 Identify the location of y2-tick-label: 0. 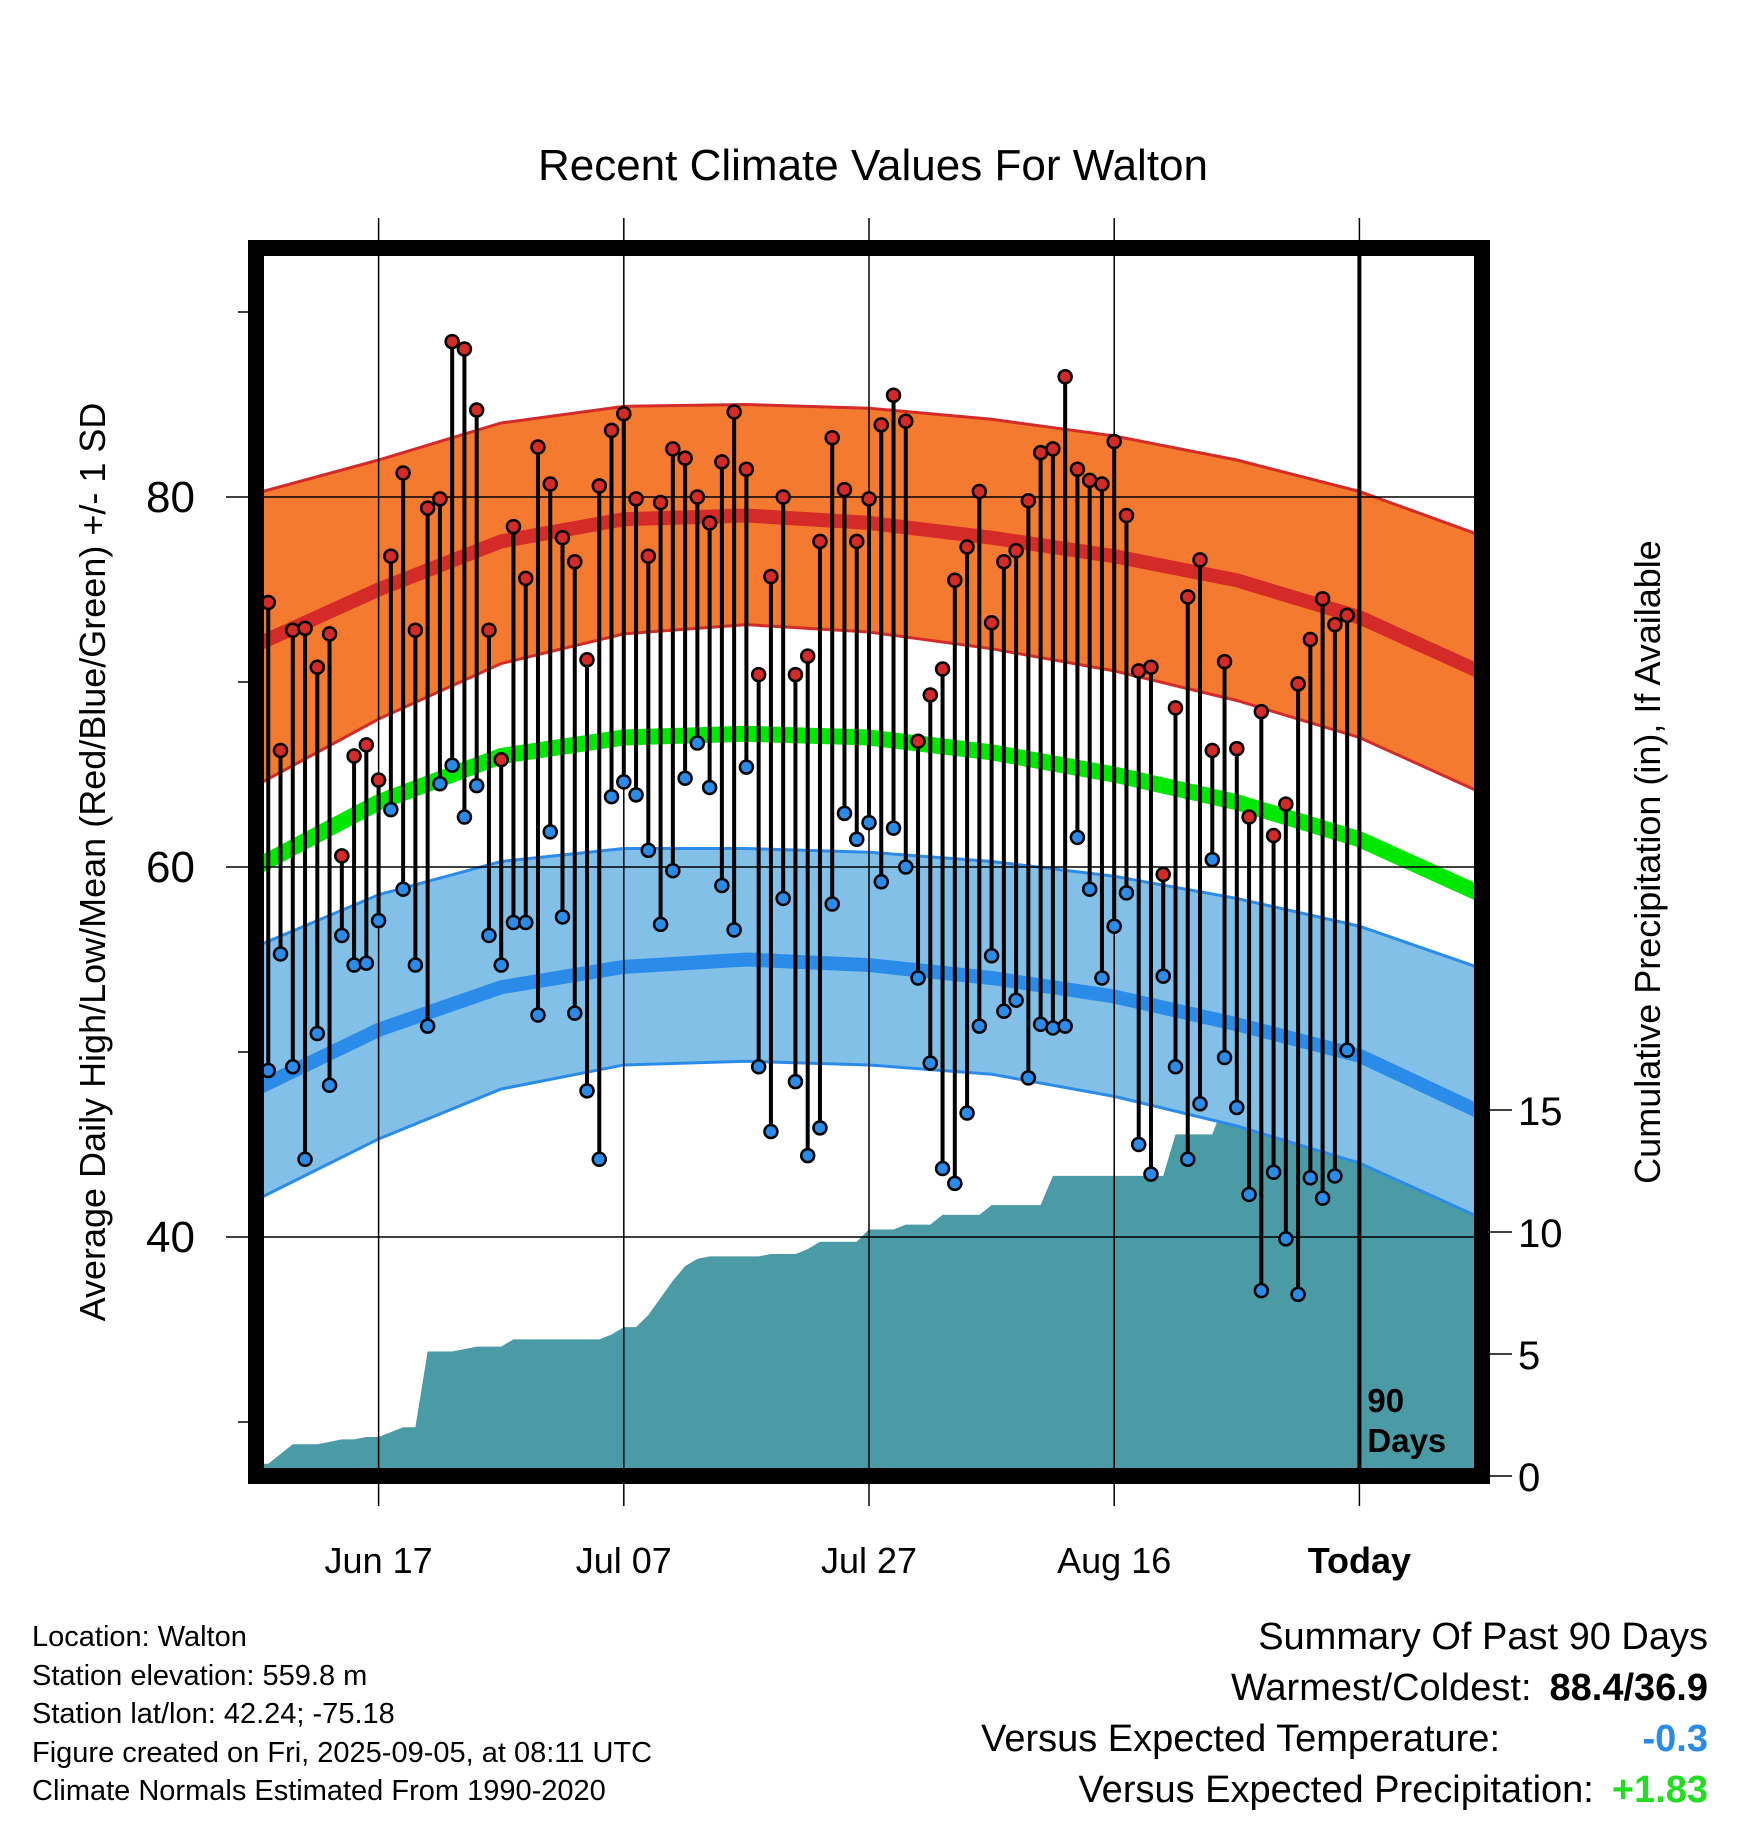
(1529, 1478).